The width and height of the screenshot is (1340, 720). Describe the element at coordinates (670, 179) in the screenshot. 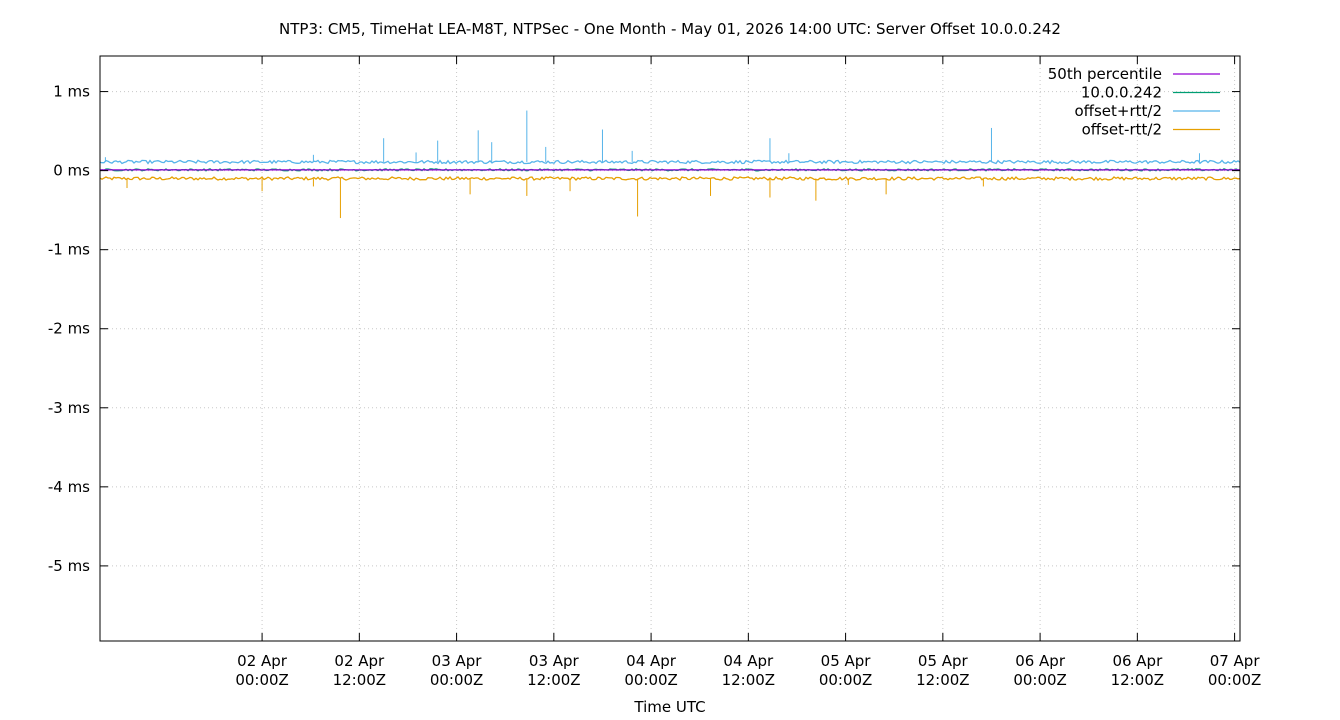

I see `series-3-line` at that location.